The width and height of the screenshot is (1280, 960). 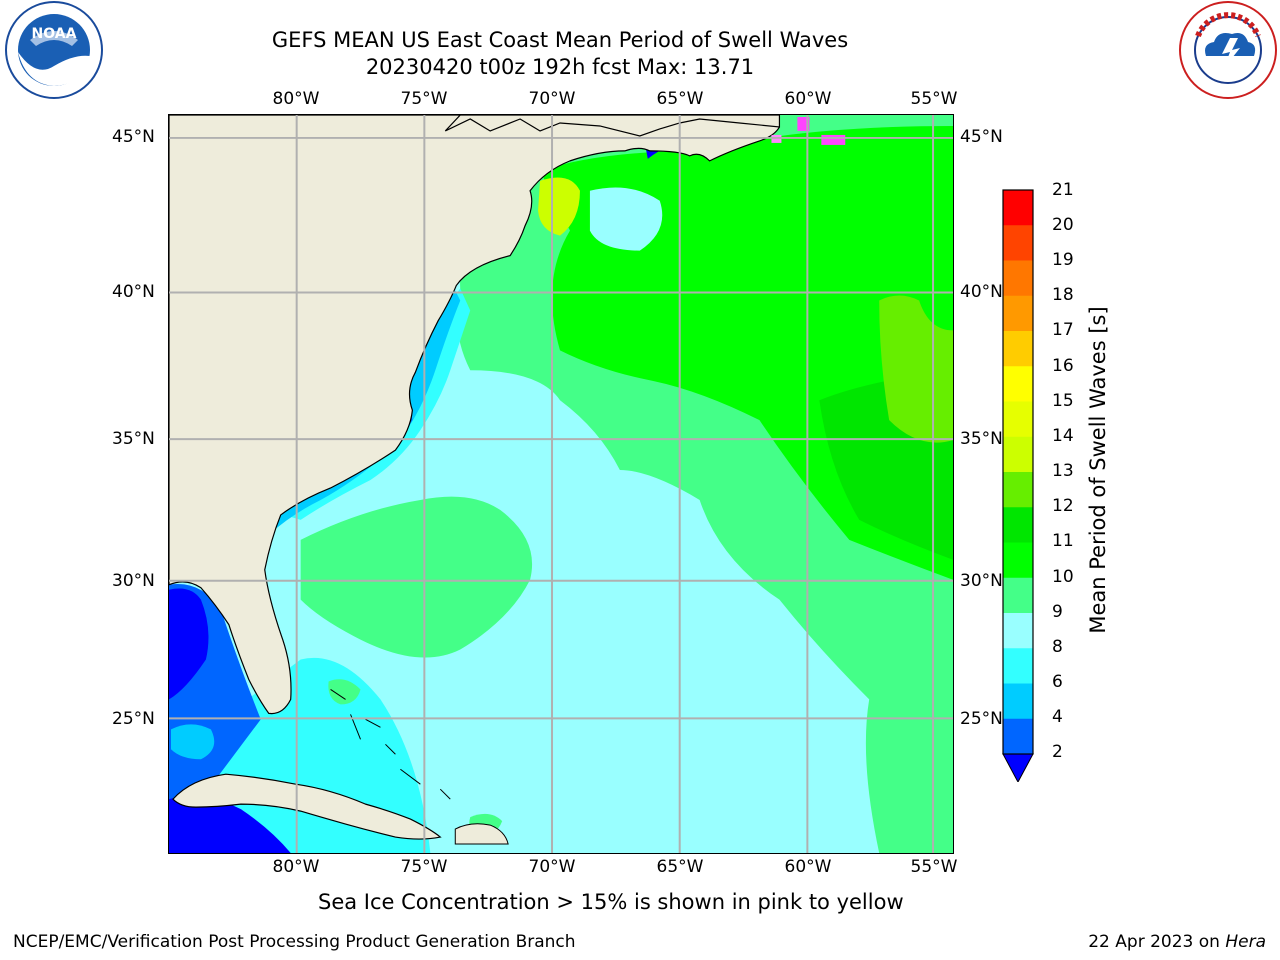 What do you see at coordinates (1063, 190) in the screenshot?
I see `colorbar-tick-label: 21` at bounding box center [1063, 190].